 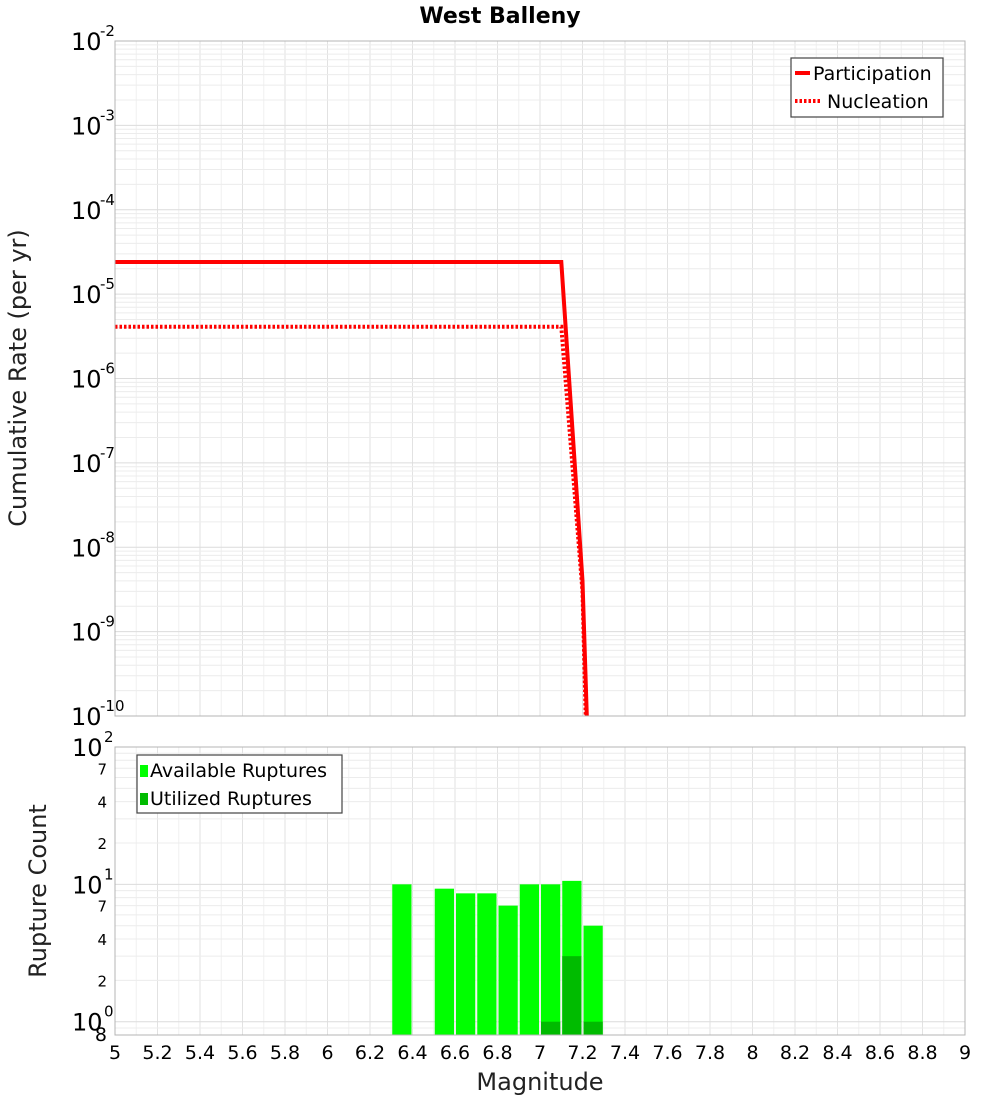 What do you see at coordinates (38, 891) in the screenshot?
I see `count-y-axis-label: Rupture Count` at bounding box center [38, 891].